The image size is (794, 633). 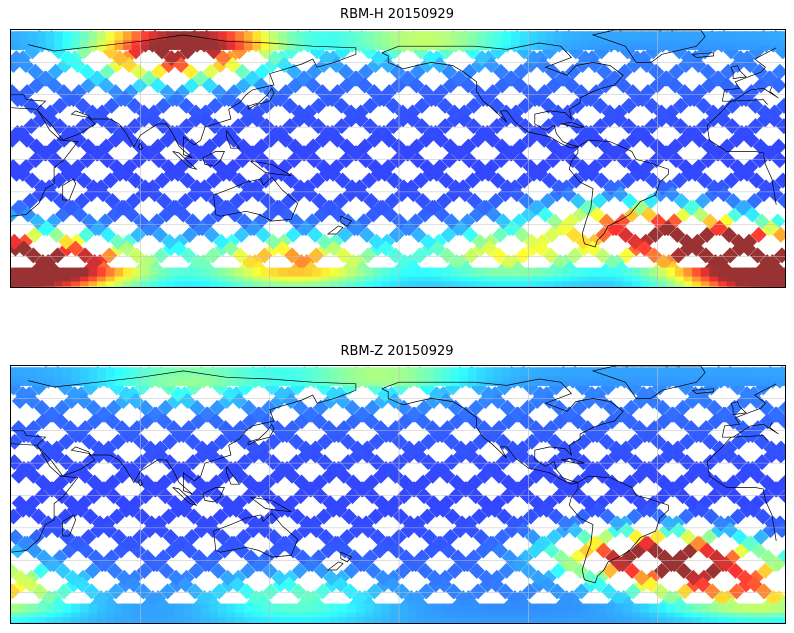 I want to click on coastline-australia, so click(x=256, y=199).